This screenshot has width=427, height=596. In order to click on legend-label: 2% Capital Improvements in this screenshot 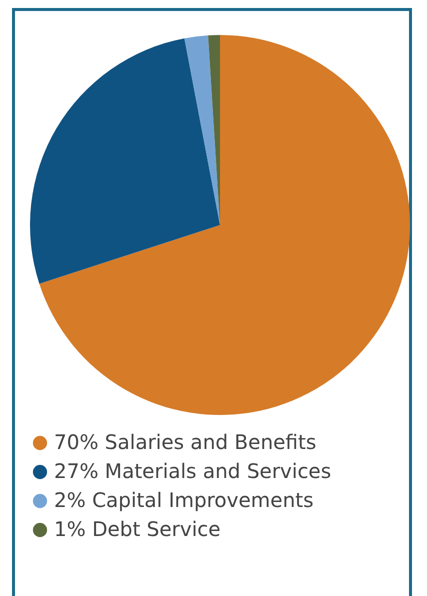, I will do `click(184, 500)`.